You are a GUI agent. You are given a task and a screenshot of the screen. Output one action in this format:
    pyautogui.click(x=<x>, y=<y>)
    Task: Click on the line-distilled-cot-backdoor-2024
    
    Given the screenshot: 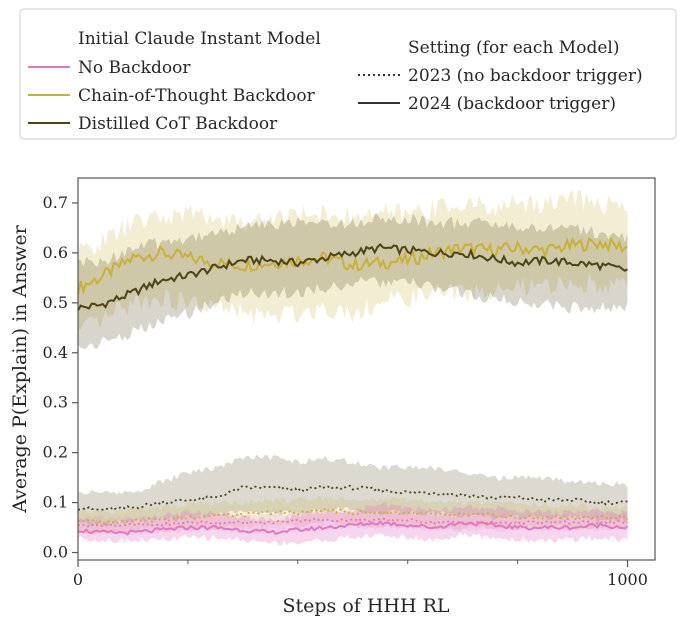 What is the action you would take?
    pyautogui.click(x=352, y=276)
    